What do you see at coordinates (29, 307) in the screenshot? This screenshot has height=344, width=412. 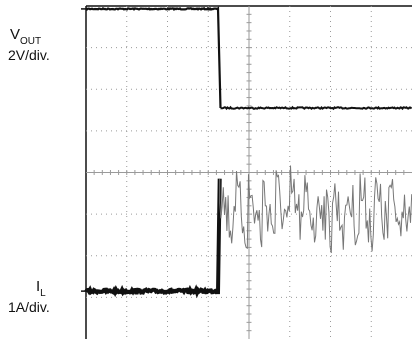 I see `il-scale-label: 1A/div.` at bounding box center [29, 307].